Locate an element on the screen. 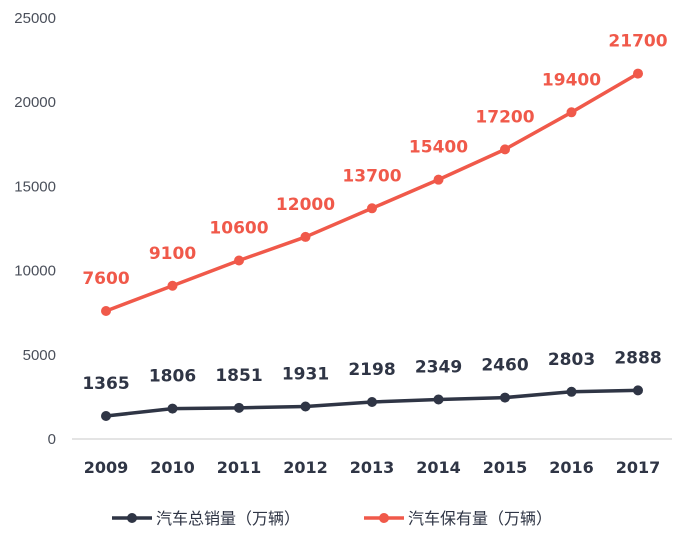 This screenshot has width=676, height=540. data-label: 2198 is located at coordinates (371, 370).